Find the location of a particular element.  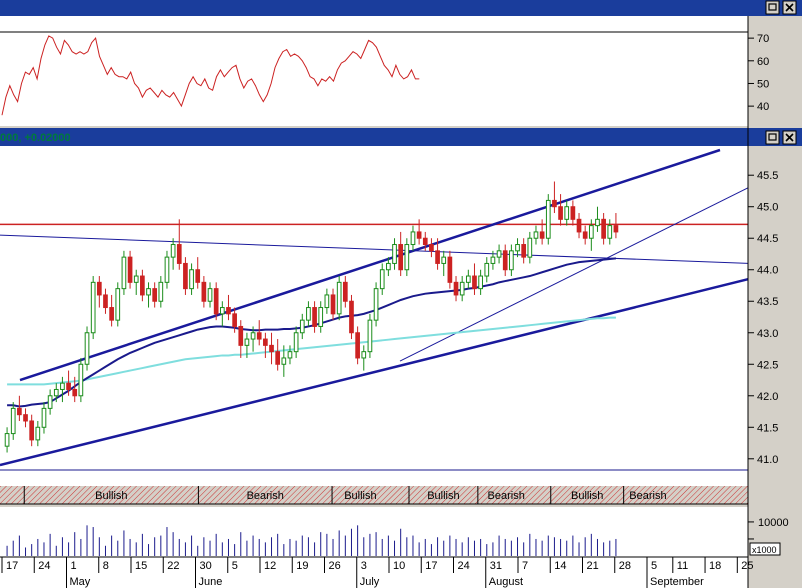

x-tick-label: 12 is located at coordinates (270, 566).